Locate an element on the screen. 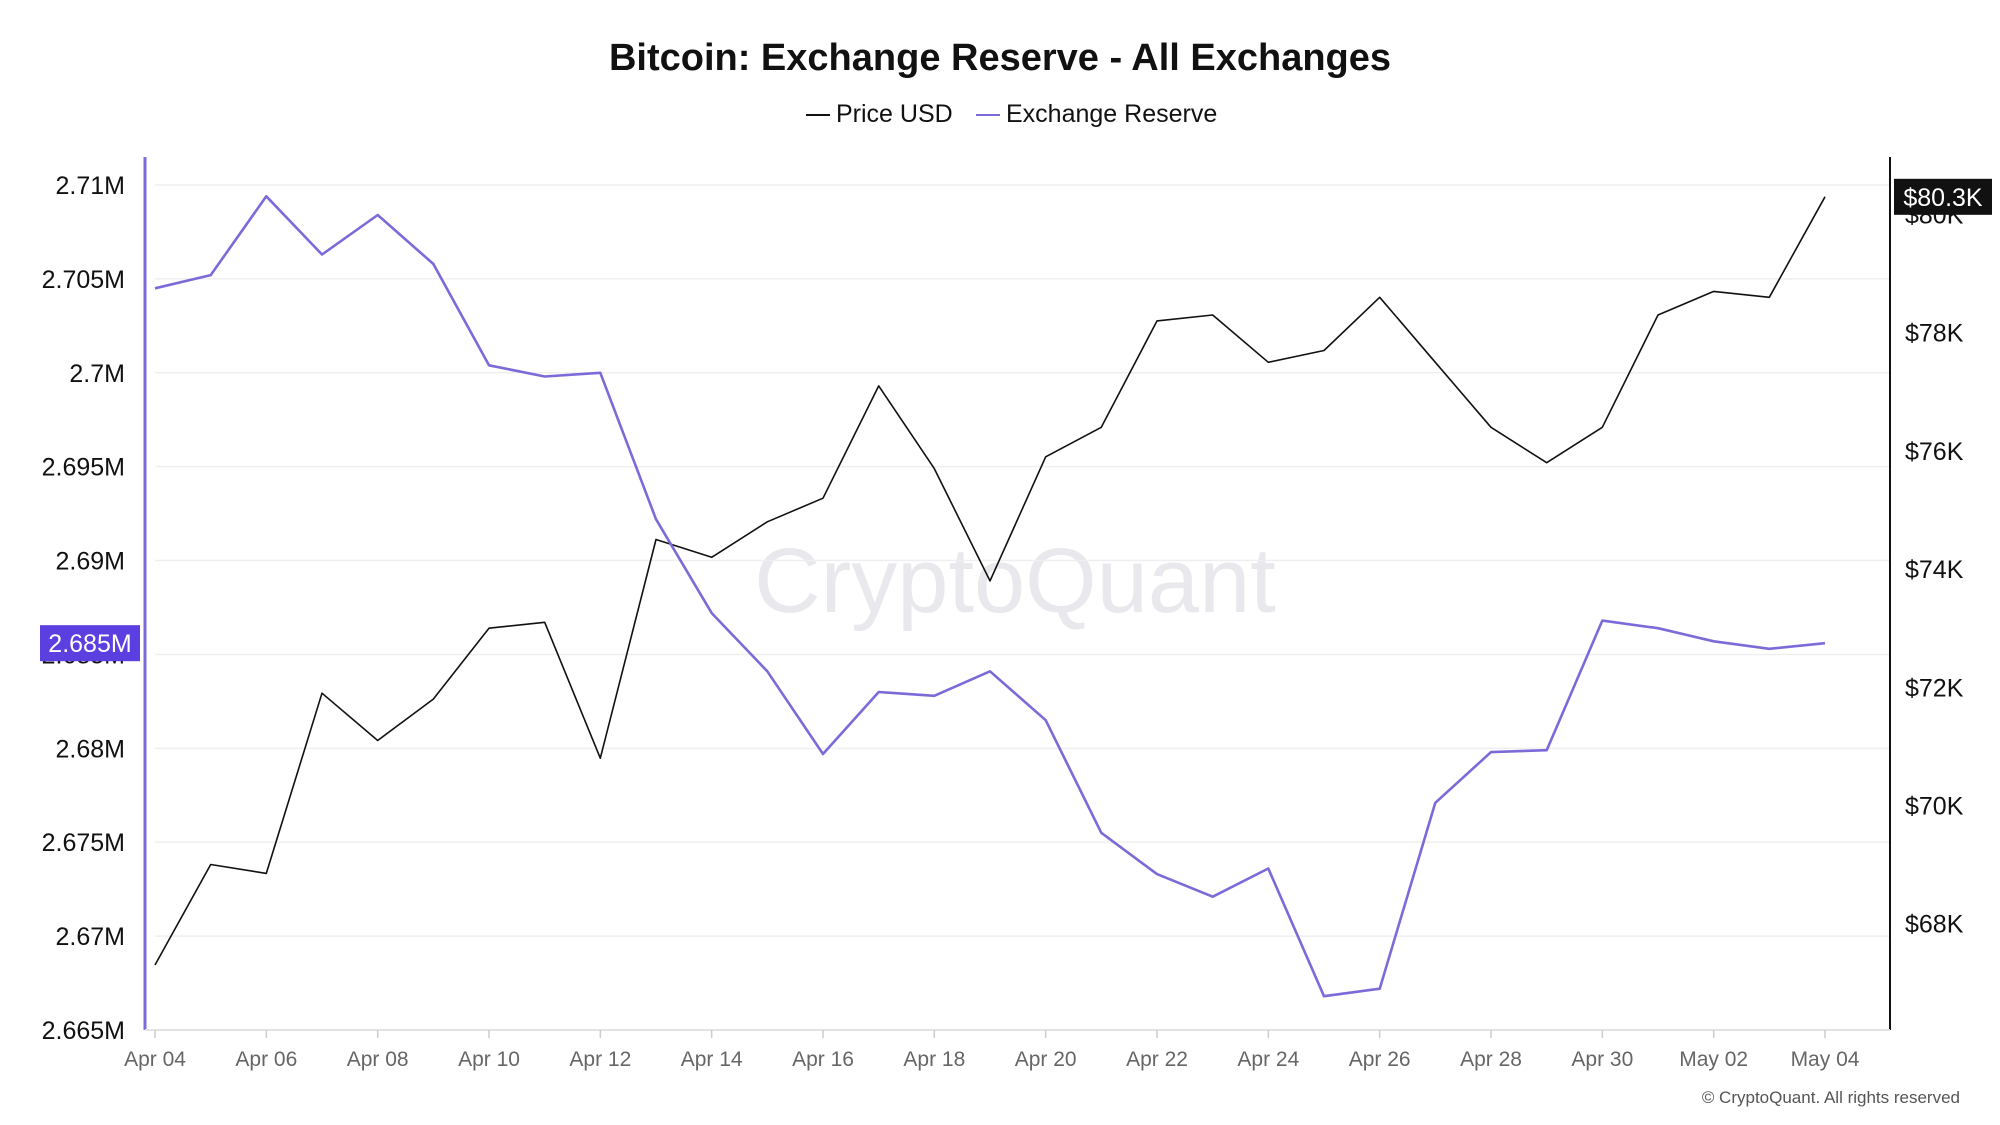 The width and height of the screenshot is (2000, 1125). right-tick-label: $74K is located at coordinates (1934, 570).